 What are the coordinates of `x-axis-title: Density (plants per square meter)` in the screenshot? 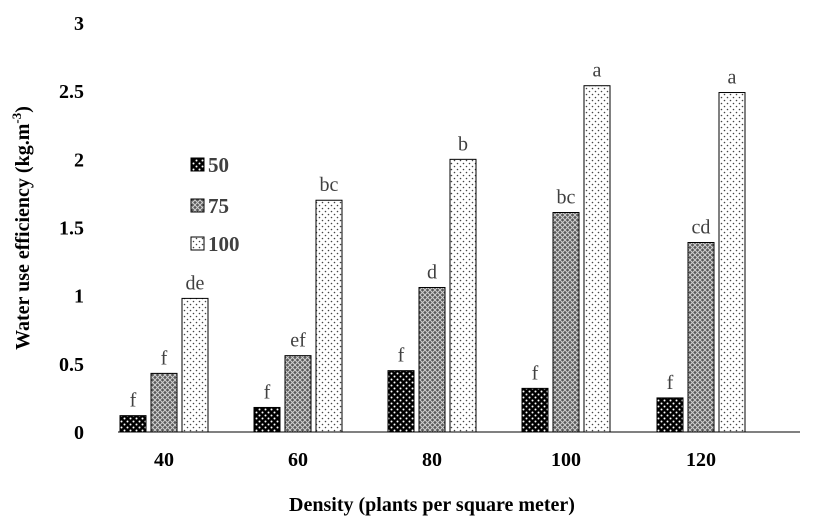 It's located at (432, 505).